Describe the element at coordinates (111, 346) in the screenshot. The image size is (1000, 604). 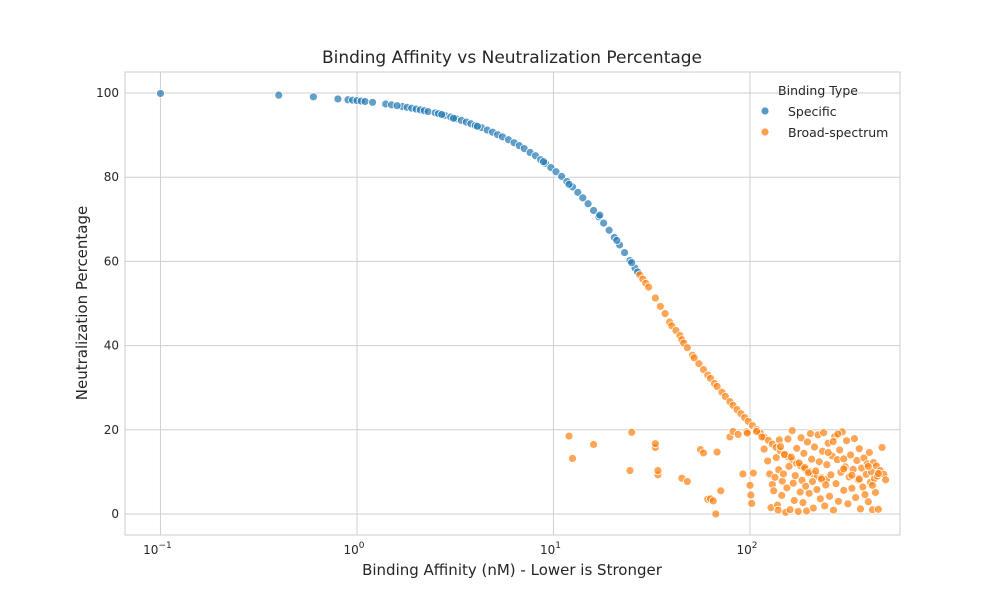
I see `y-tick-label: 40` at that location.